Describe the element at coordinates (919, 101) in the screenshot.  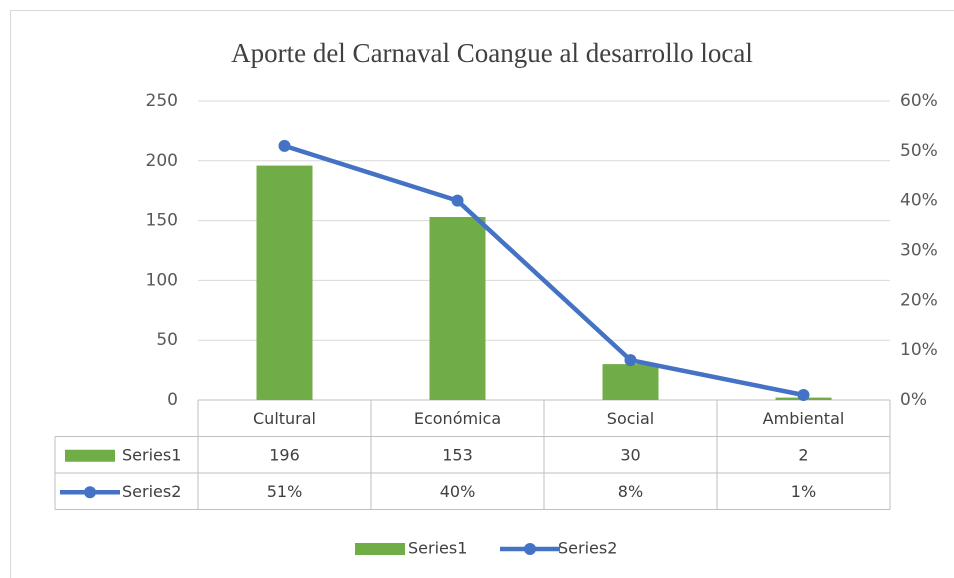
I see `y2-tick-label: 60%` at that location.